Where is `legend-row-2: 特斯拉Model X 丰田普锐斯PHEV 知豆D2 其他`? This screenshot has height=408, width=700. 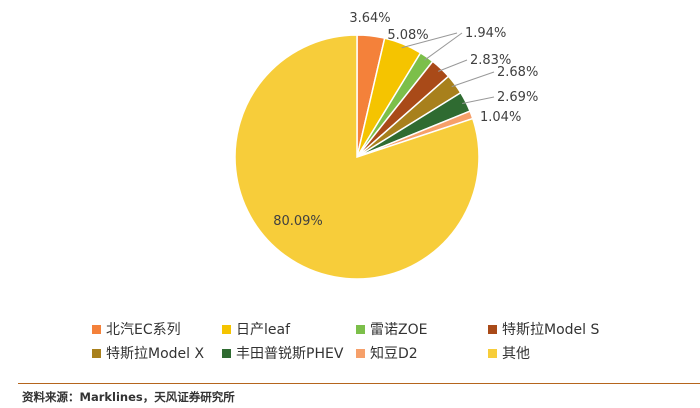
legend-row-2: 特斯拉Model X 丰田普锐斯PHEV 知豆D2 其他 is located at coordinates (372, 353).